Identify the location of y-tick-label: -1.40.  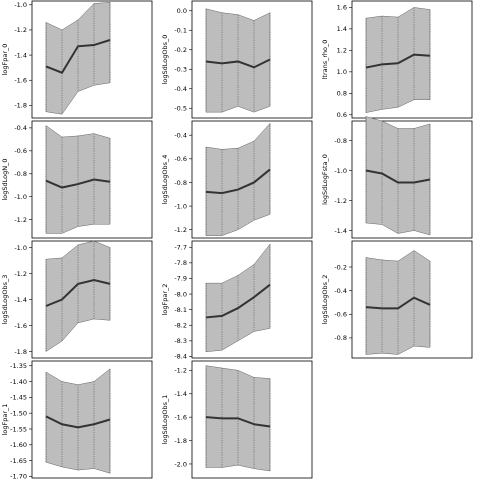
(18, 382).